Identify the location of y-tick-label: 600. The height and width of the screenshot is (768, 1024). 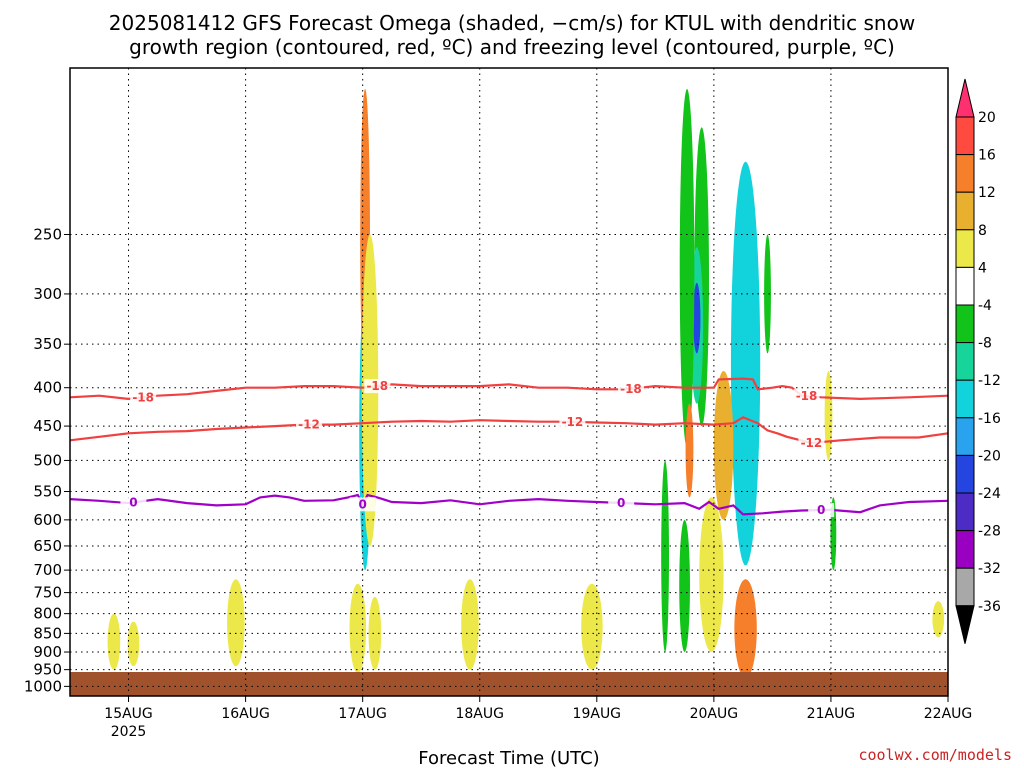
(47, 520).